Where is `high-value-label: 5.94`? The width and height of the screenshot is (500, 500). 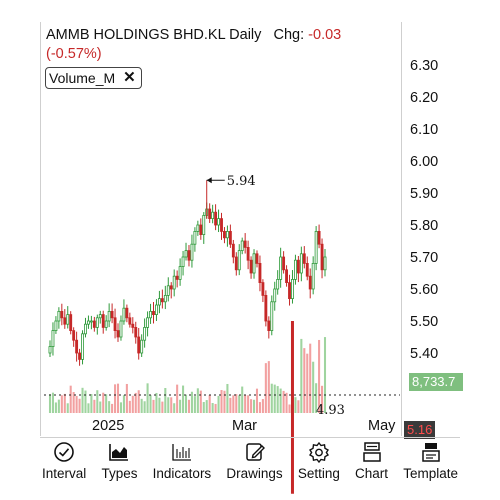
high-value-label: 5.94 is located at coordinates (241, 181).